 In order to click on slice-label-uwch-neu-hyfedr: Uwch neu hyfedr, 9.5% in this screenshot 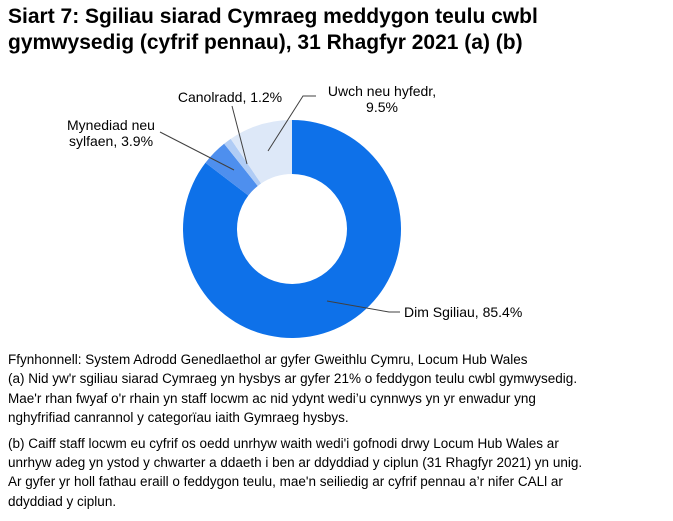, I will do `click(382, 99)`.